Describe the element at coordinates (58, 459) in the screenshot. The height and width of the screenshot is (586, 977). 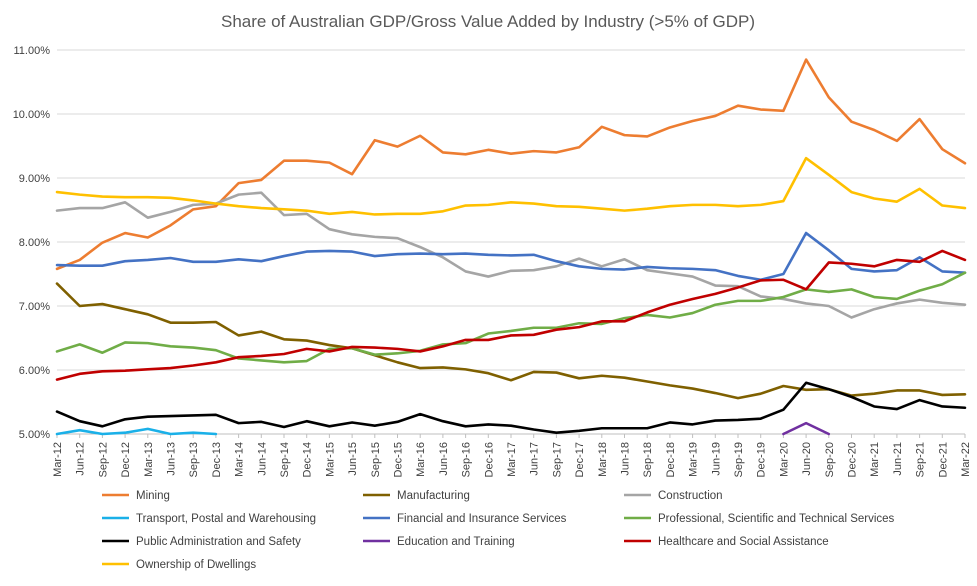
I see `x-tick-label: Mar-12` at that location.